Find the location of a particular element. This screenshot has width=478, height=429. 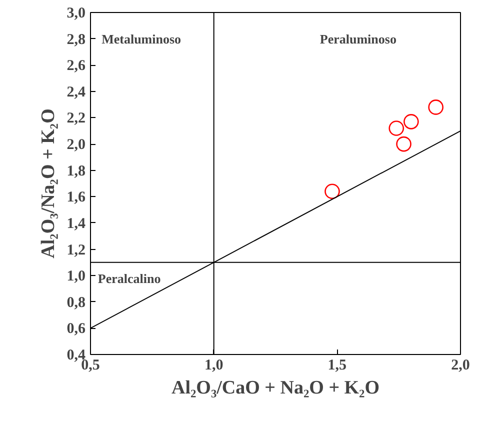

y-tick-label: 2,2 is located at coordinates (76, 118).